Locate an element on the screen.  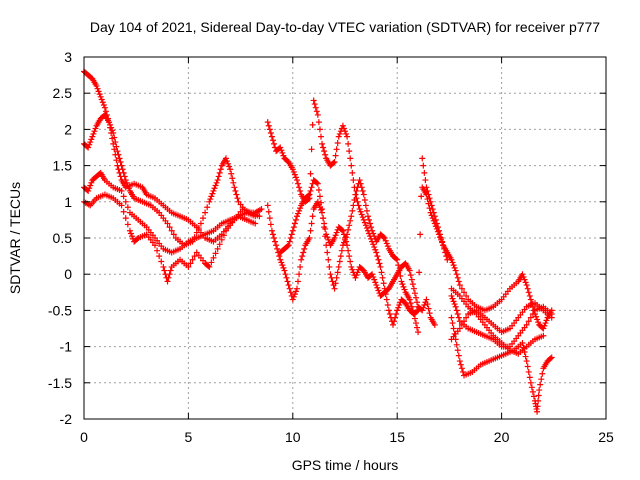
y-tick-label: -1.5 is located at coordinates (60, 383).